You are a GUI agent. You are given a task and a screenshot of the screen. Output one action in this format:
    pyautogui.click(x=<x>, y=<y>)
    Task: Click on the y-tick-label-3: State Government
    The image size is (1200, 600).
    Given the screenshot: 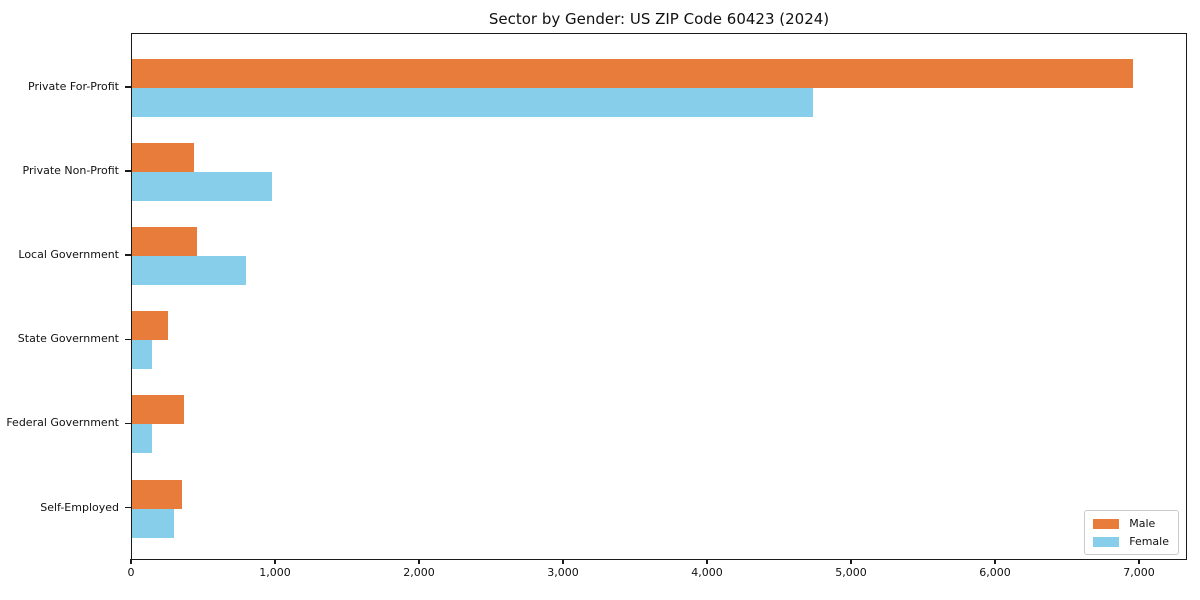 What is the action you would take?
    pyautogui.click(x=68, y=339)
    